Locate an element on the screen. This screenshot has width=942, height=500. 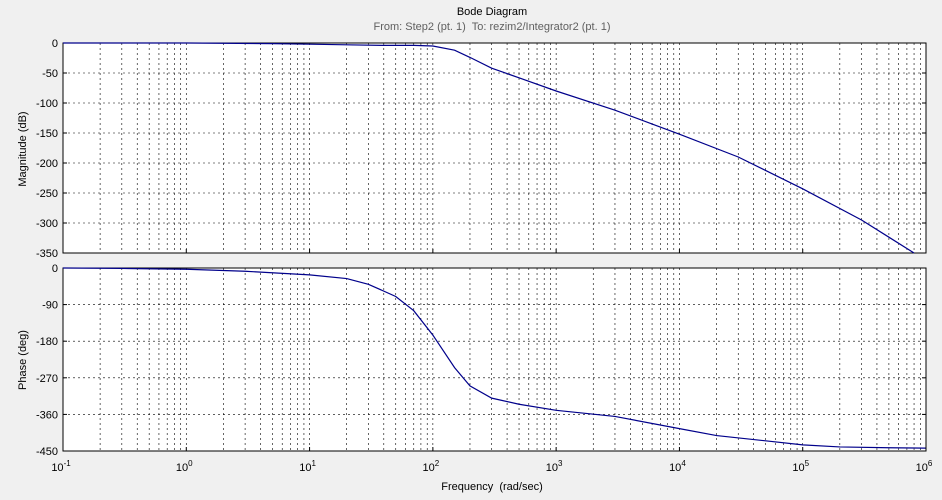
x-tick-label: 10⁵ is located at coordinates (800, 466).